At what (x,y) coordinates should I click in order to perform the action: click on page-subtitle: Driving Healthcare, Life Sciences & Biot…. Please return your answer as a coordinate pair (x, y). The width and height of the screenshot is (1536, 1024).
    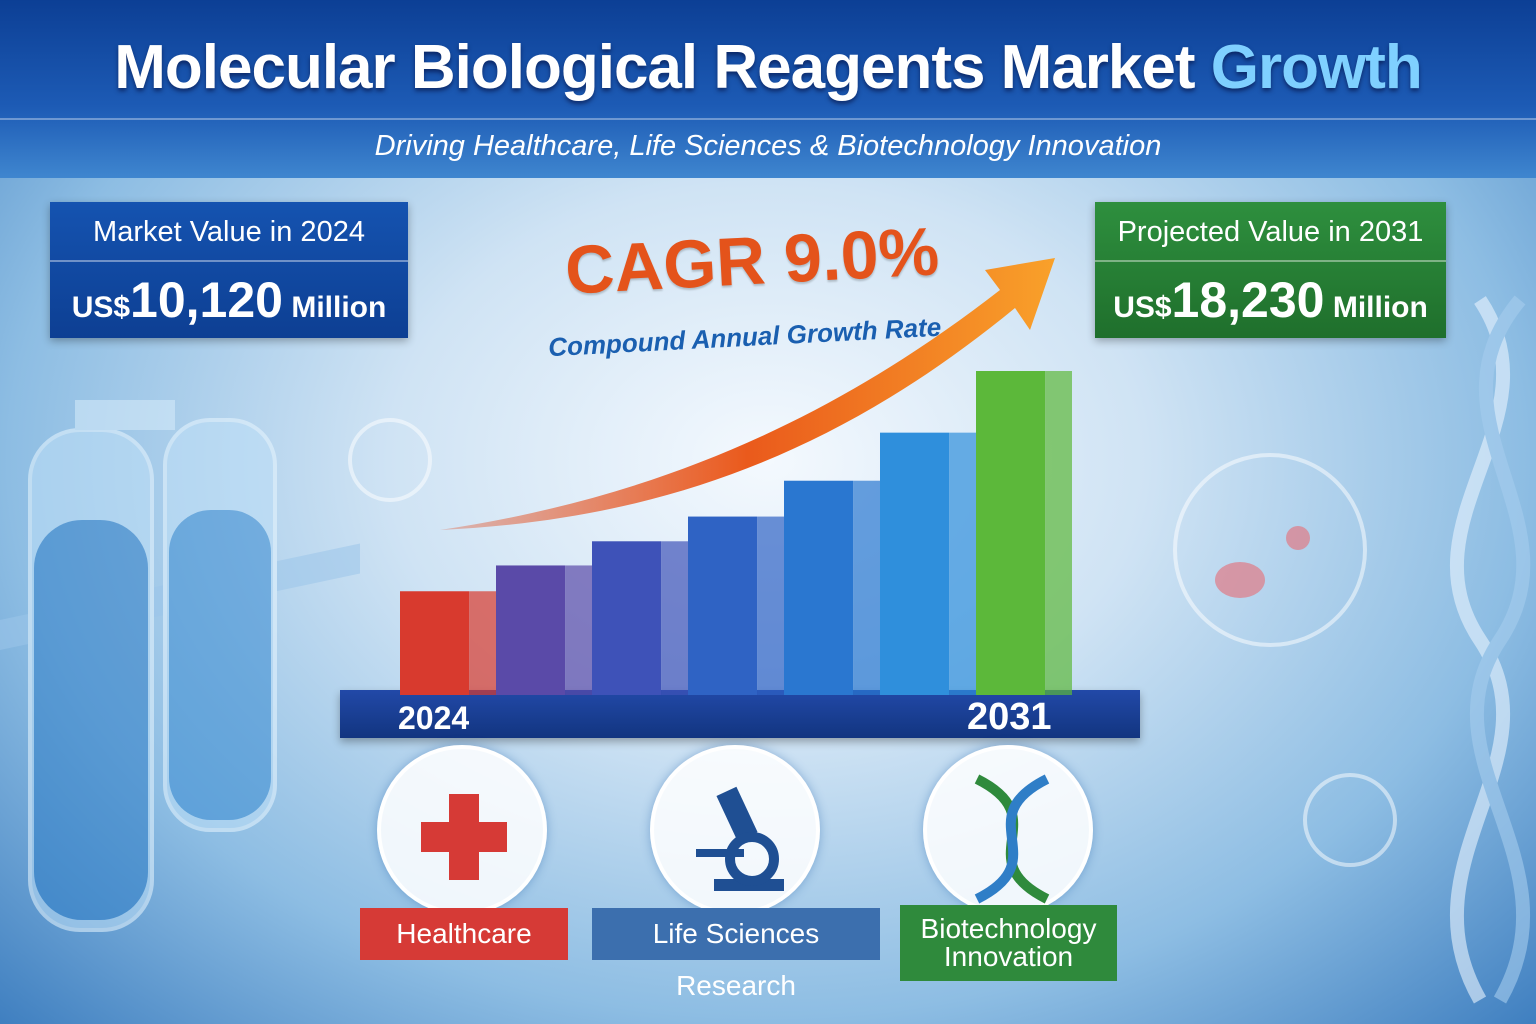
    Looking at the image, I should click on (768, 146).